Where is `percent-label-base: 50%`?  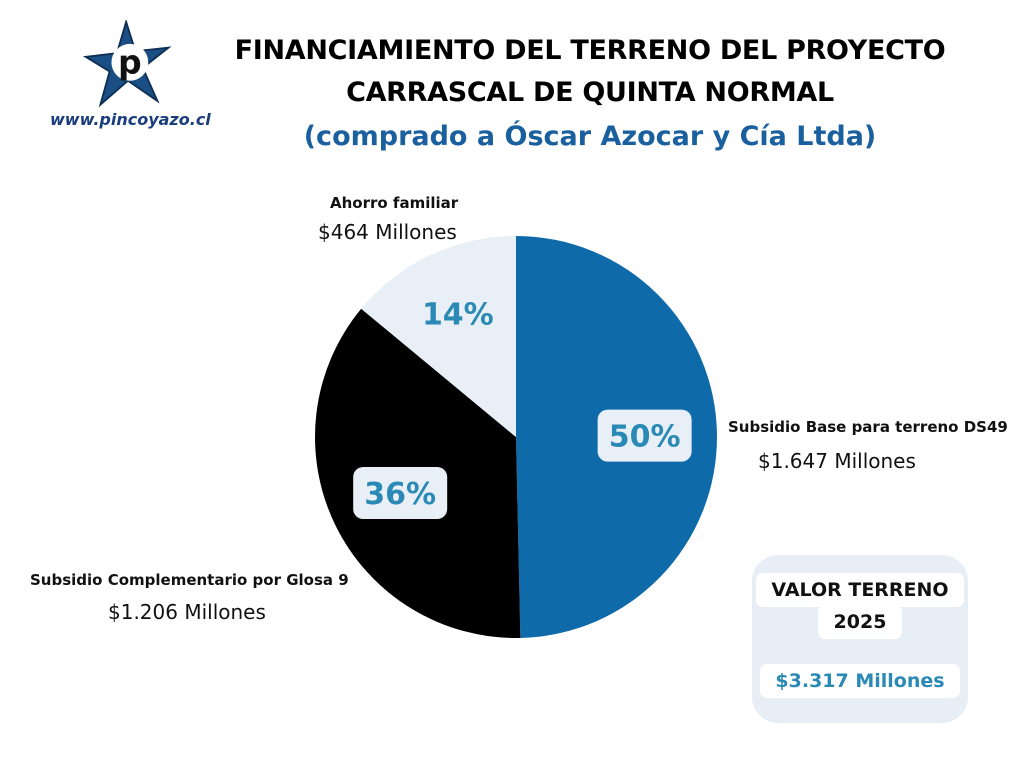
percent-label-base: 50% is located at coordinates (644, 435).